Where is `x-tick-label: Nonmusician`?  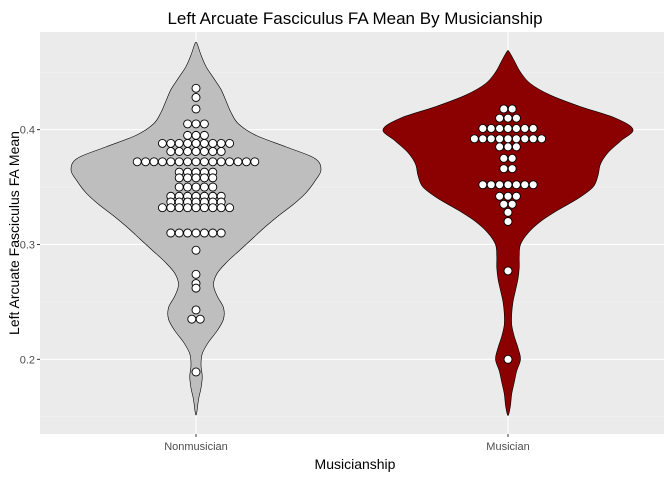 x-tick-label: Nonmusician is located at coordinates (196, 447).